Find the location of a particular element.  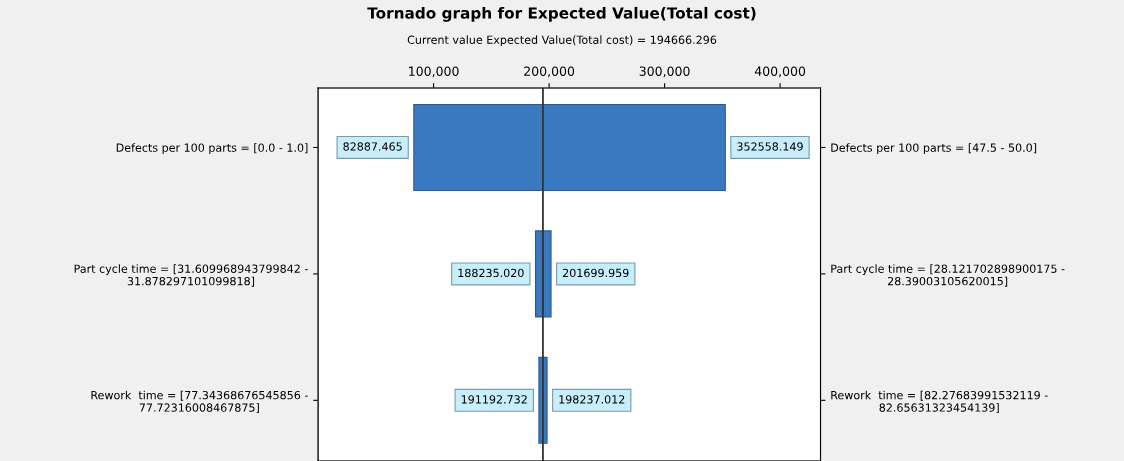

x-tick-label: 200,000 is located at coordinates (549, 72).